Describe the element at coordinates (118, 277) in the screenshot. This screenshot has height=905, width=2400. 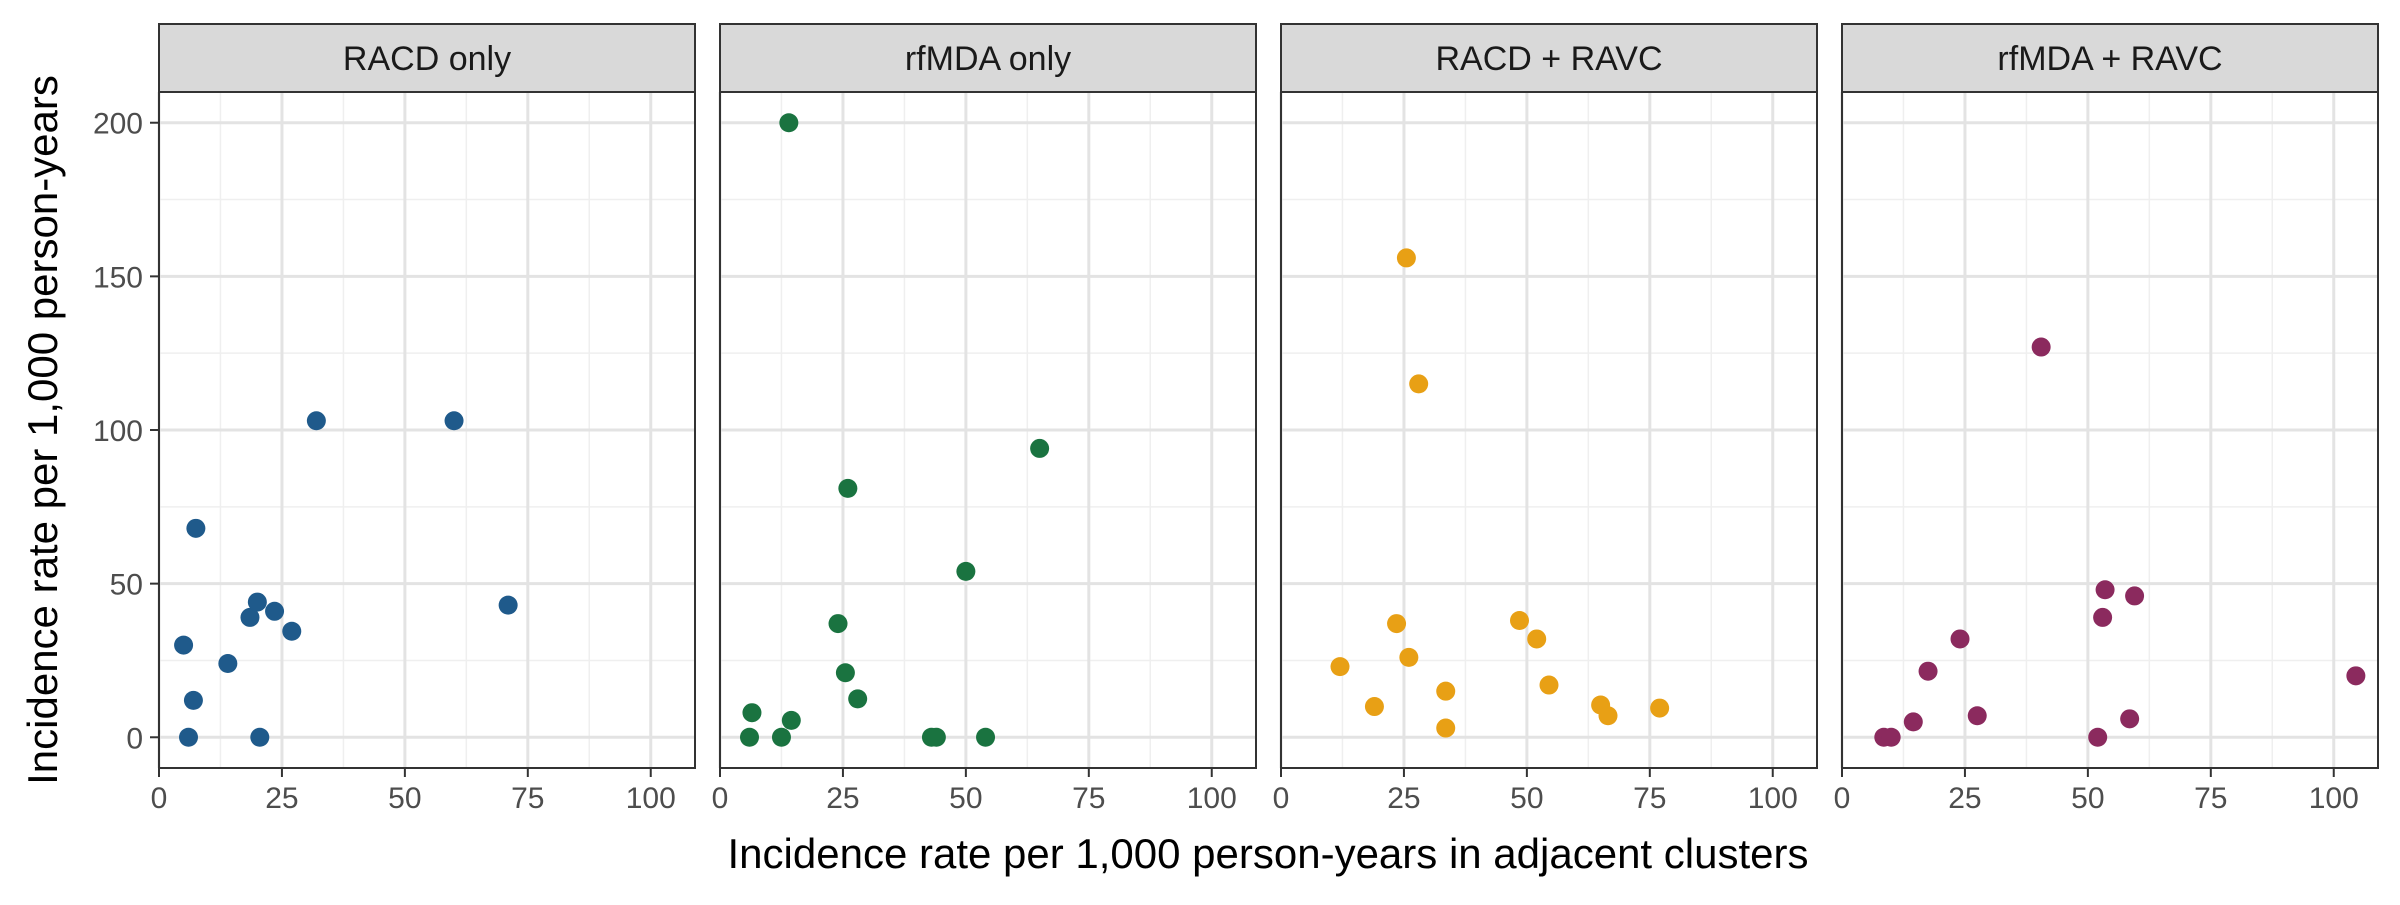
I see `y-tick-label: 150` at that location.